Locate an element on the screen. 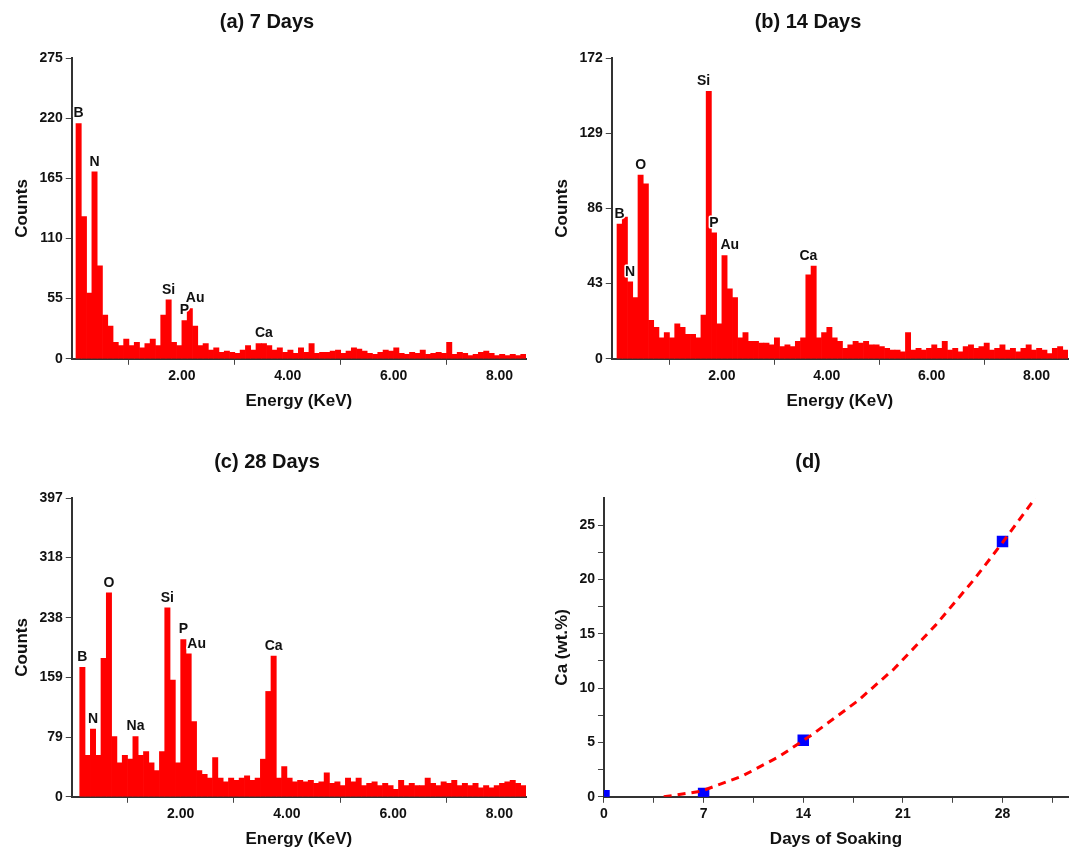  y-tick-label: 220 is located at coordinates (51, 117).